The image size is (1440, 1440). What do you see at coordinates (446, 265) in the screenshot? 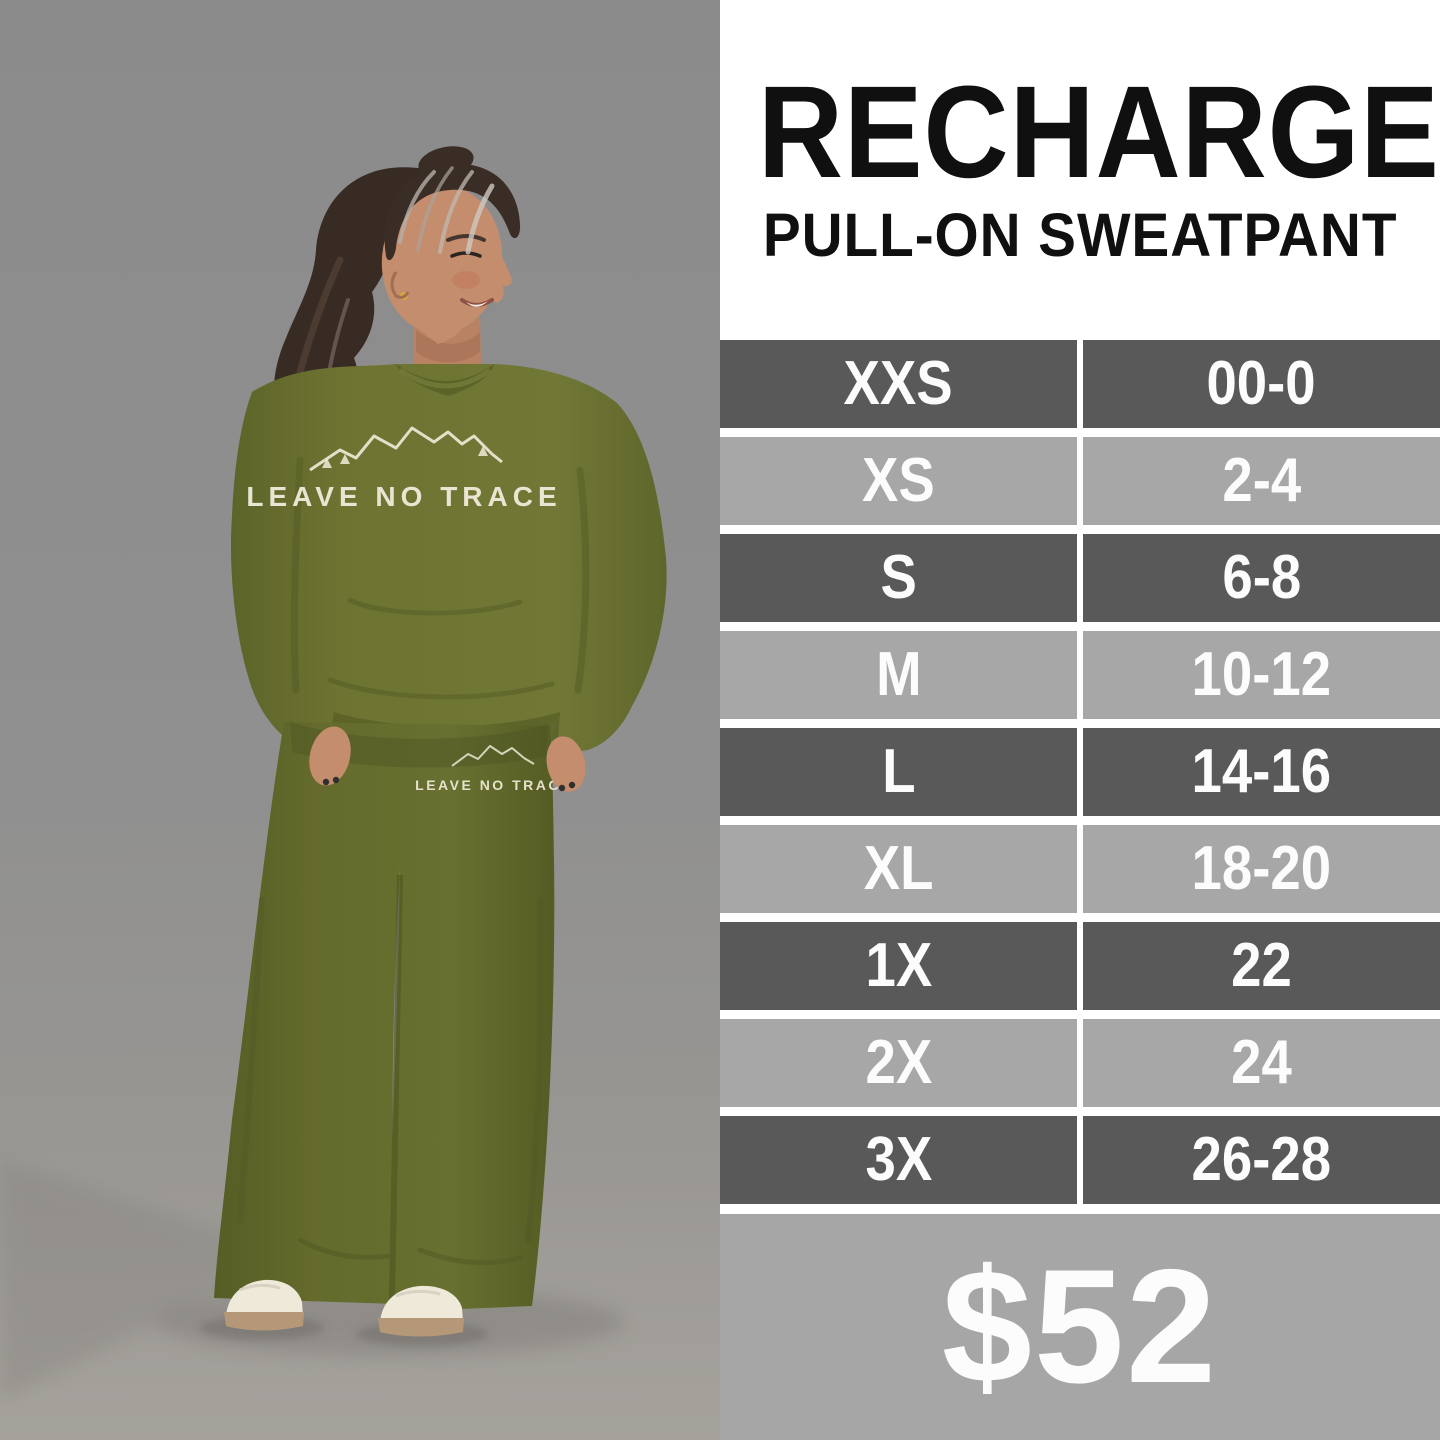
I see `head` at bounding box center [446, 265].